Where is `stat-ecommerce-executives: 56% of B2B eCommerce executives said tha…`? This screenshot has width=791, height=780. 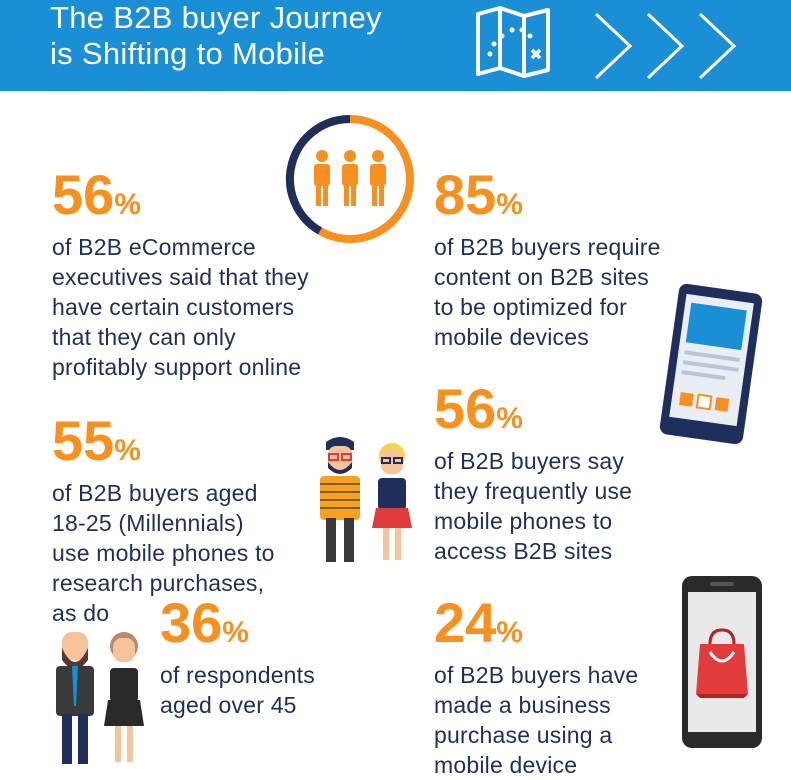 stat-ecommerce-executives: 56% of B2B eCommerce executives said tha… is located at coordinates (180, 274).